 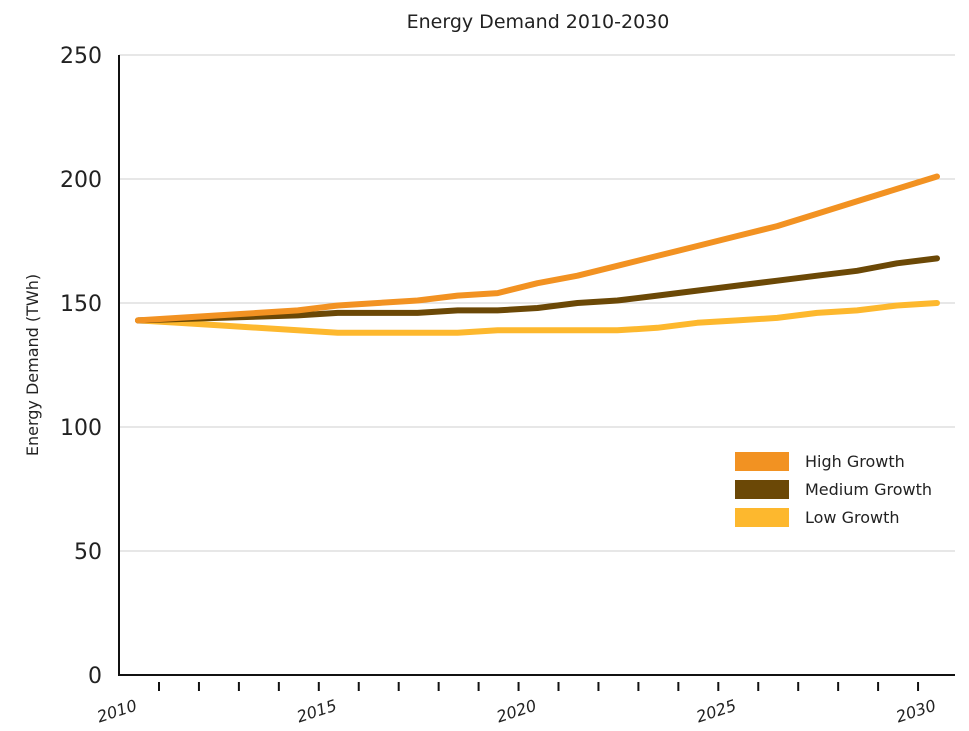 What do you see at coordinates (537, 318) in the screenshot?
I see `series-line-low-growth` at bounding box center [537, 318].